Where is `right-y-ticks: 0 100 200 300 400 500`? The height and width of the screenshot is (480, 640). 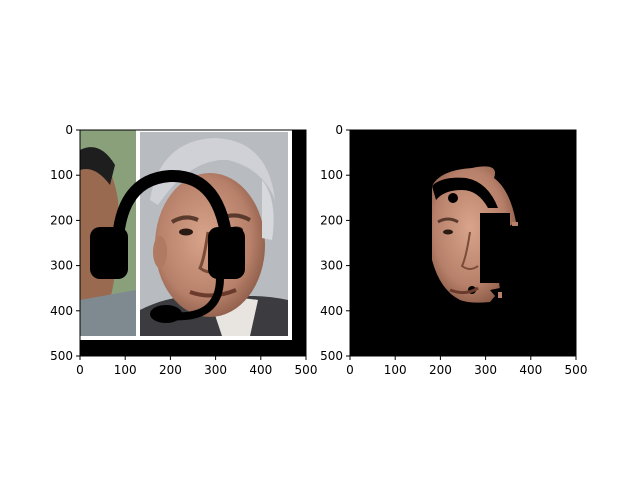 right-y-ticks: 0 100 200 300 400 500 is located at coordinates (335, 243).